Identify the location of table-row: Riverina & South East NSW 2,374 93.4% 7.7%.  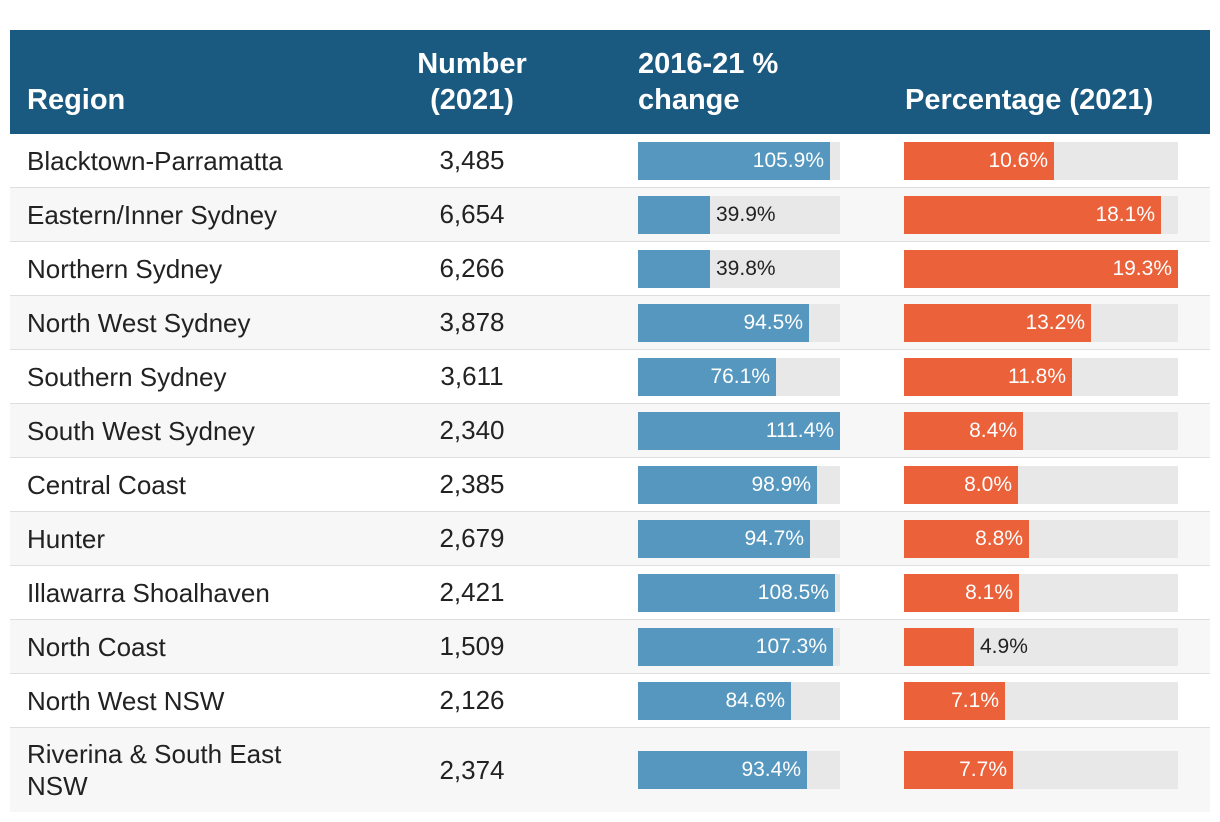
(610, 770).